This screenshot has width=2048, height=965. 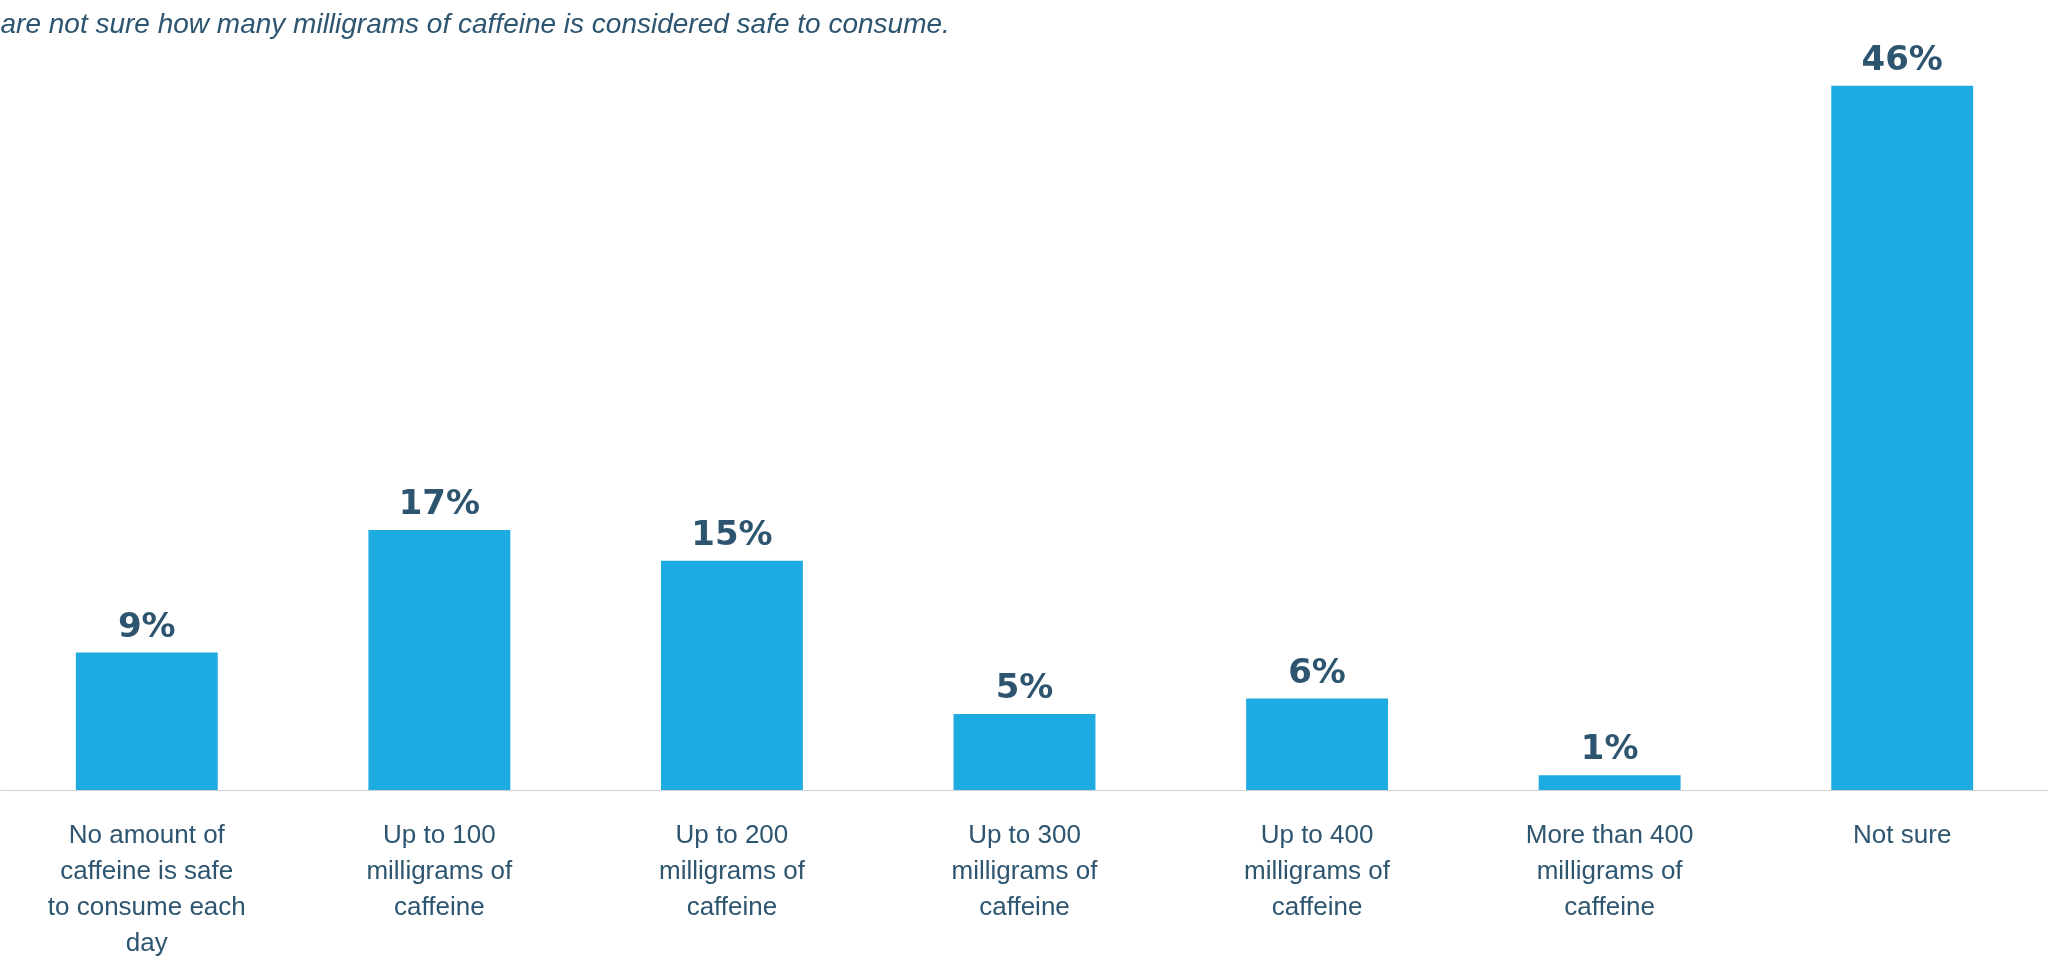 I want to click on data-label: 5%, so click(x=1024, y=685).